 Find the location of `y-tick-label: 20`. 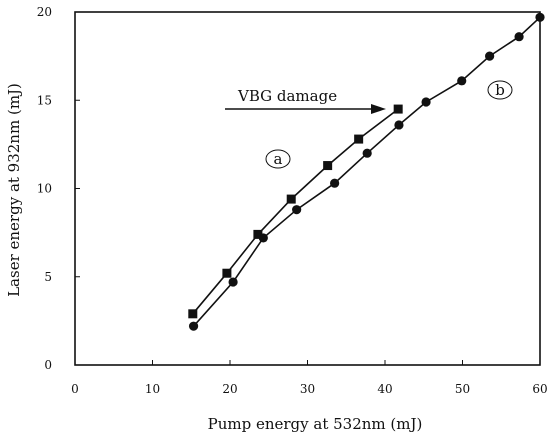

y-tick-label: 20 is located at coordinates (44, 12).